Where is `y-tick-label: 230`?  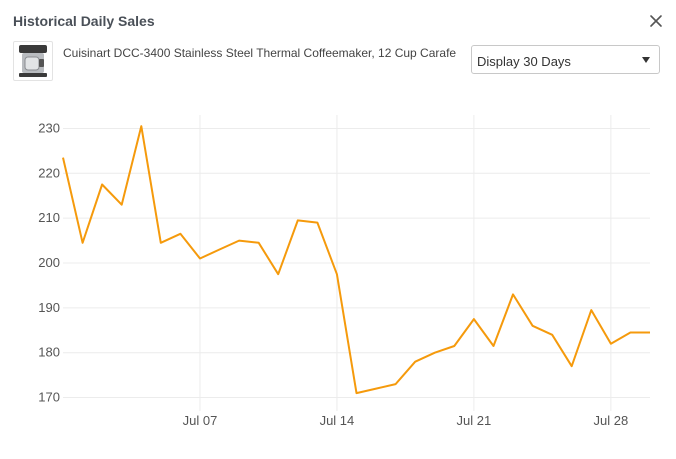
y-tick-label: 230 is located at coordinates (49, 127).